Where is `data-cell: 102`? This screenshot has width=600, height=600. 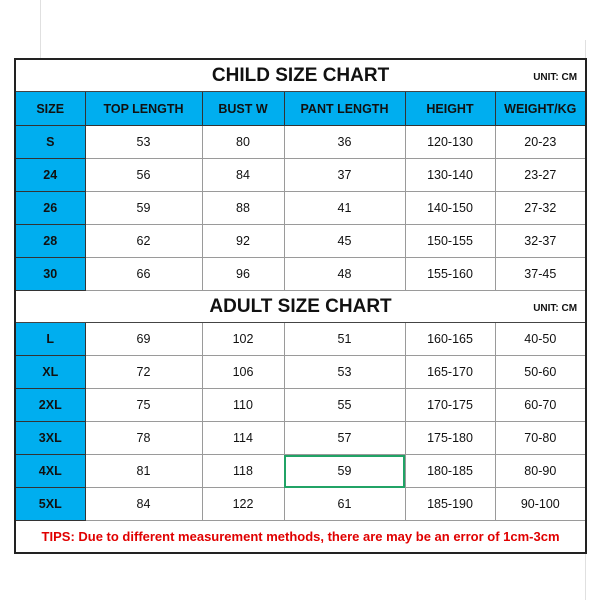 data-cell: 102 is located at coordinates (243, 339).